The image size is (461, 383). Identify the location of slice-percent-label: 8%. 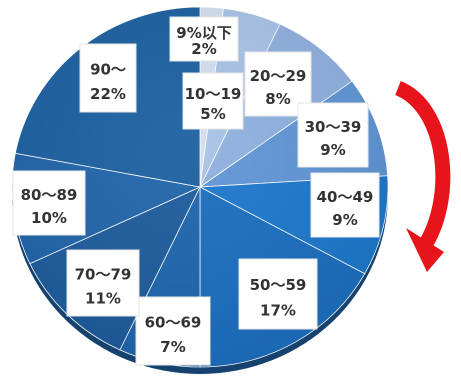
(277, 99).